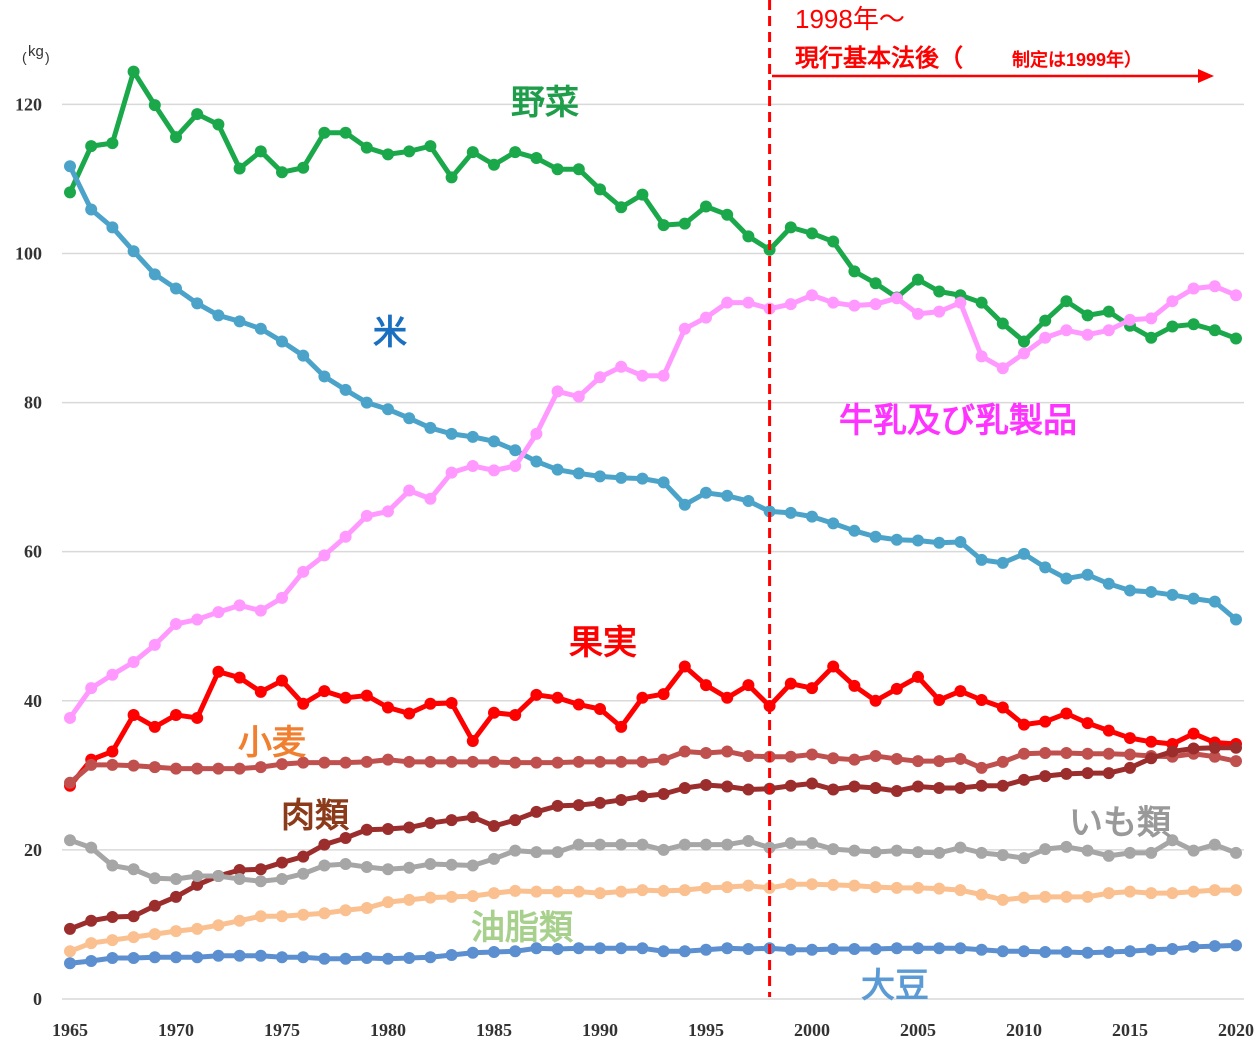  Describe the element at coordinates (879, 58) in the screenshot. I see `annotation: 現行基本法後（` at that location.